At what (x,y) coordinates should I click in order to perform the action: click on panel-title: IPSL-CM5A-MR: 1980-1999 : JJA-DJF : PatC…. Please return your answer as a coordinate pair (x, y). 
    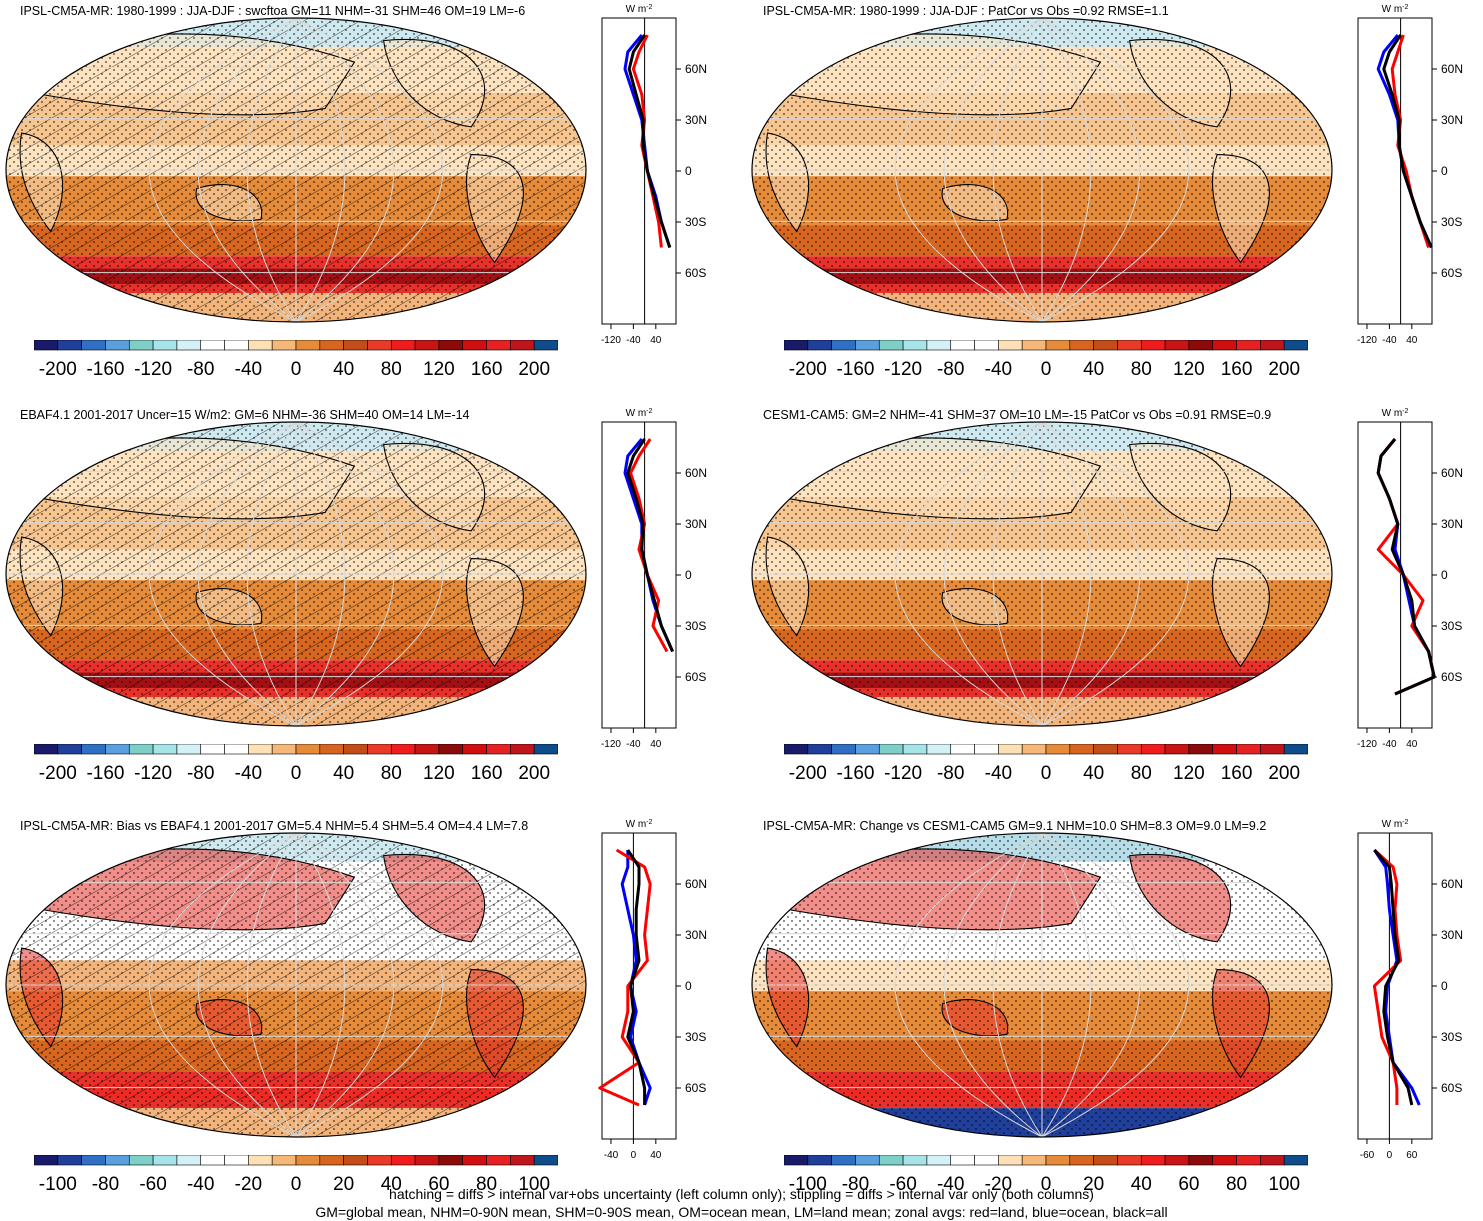
    Looking at the image, I should click on (966, 11).